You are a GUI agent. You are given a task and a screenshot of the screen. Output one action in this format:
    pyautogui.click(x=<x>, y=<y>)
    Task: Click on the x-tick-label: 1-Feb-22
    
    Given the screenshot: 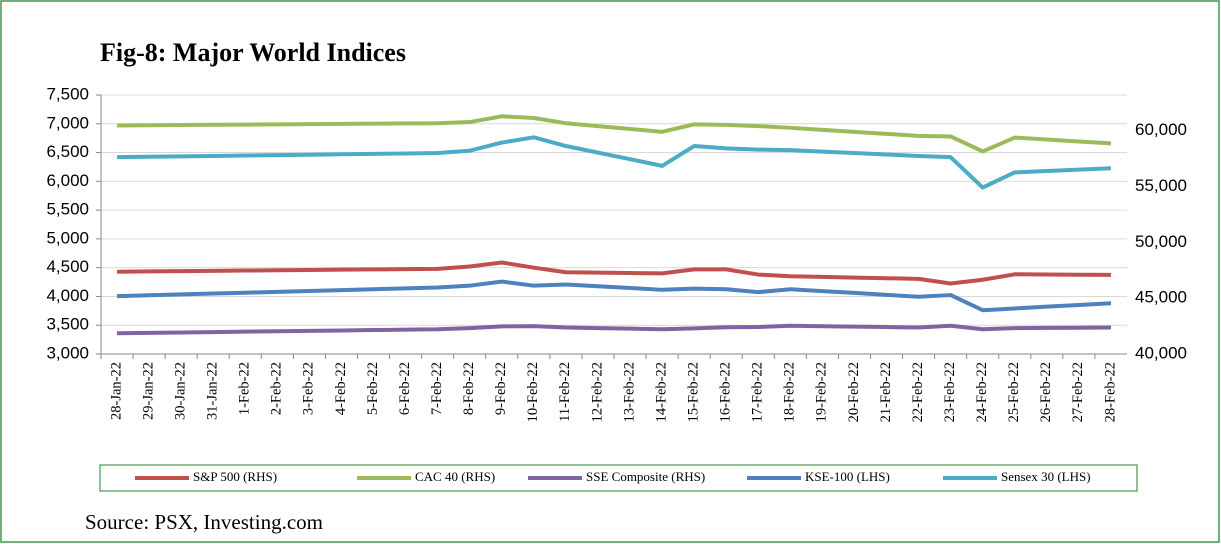 What is the action you would take?
    pyautogui.click(x=245, y=388)
    